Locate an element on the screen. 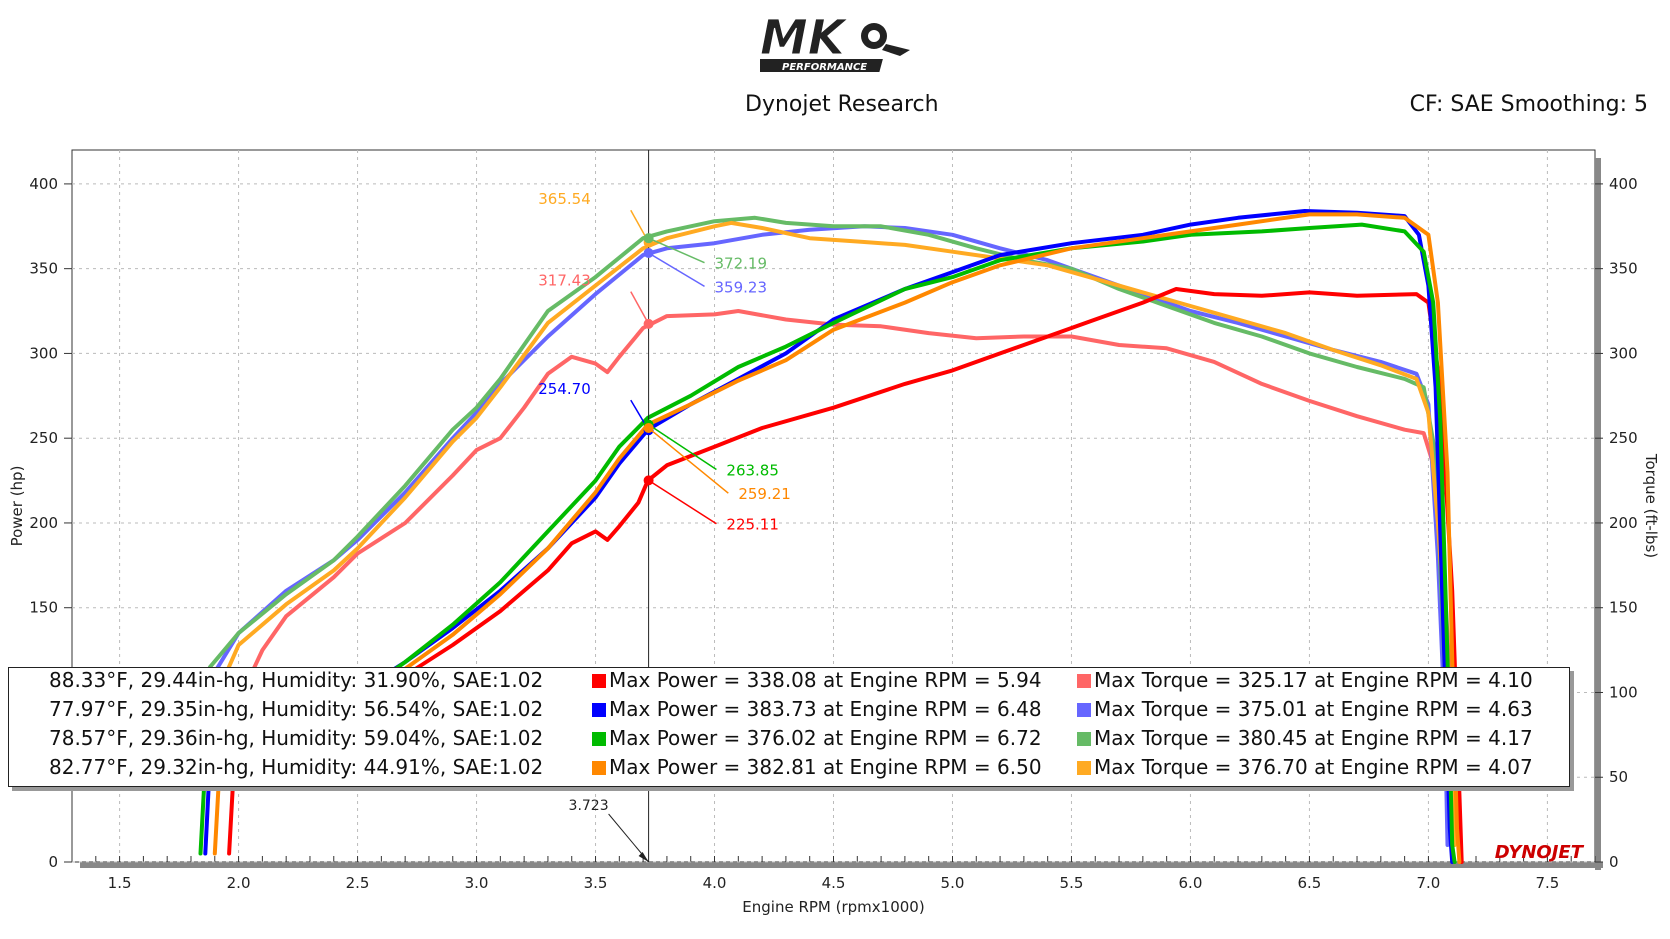  legend-max-power: Max Power = 376.02 at Engine RPM = 6.72 is located at coordinates (825, 738).